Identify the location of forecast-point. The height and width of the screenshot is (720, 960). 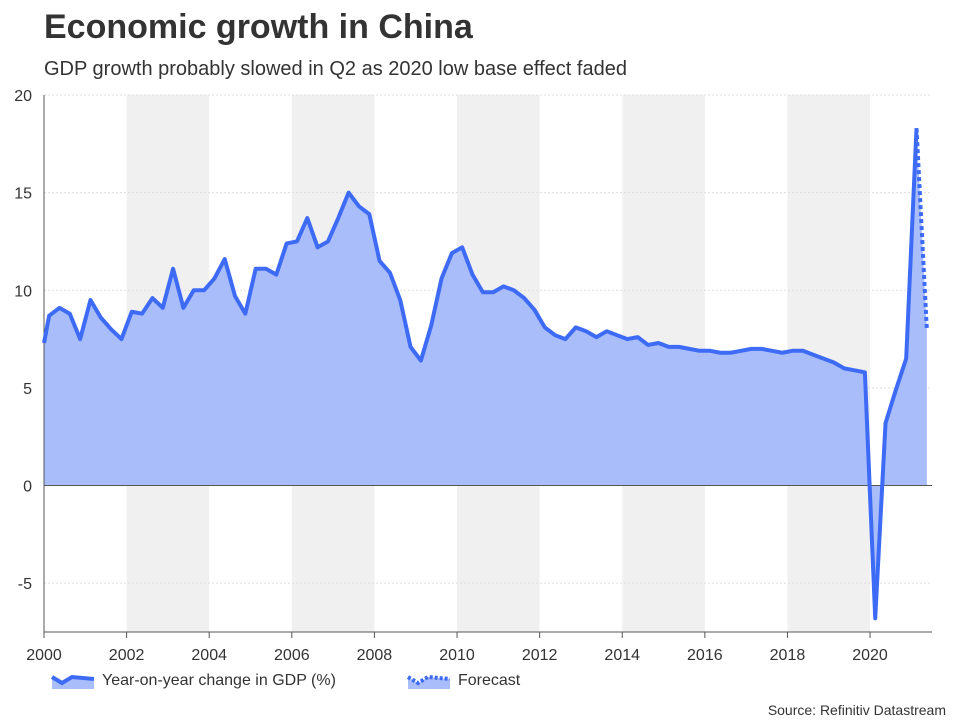
(927, 329).